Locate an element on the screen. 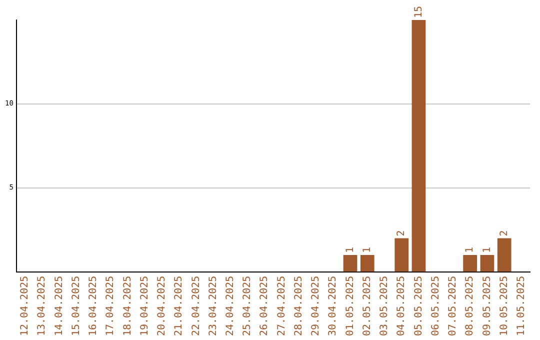 The height and width of the screenshot is (340, 540). x-tick-label: 24.04.2025 is located at coordinates (230, 306).